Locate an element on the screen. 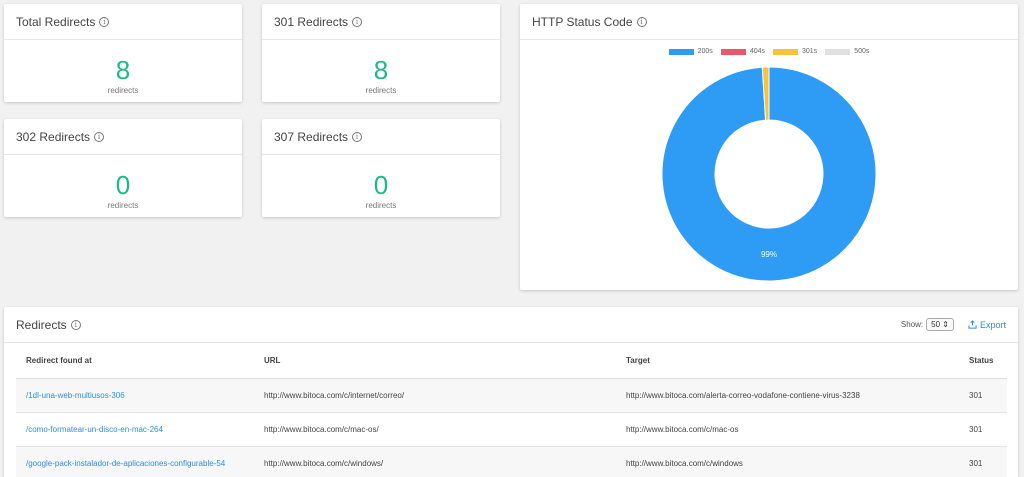 Image resolution: width=1024 pixels, height=477 pixels. legend-item-301s: 301s is located at coordinates (795, 51).